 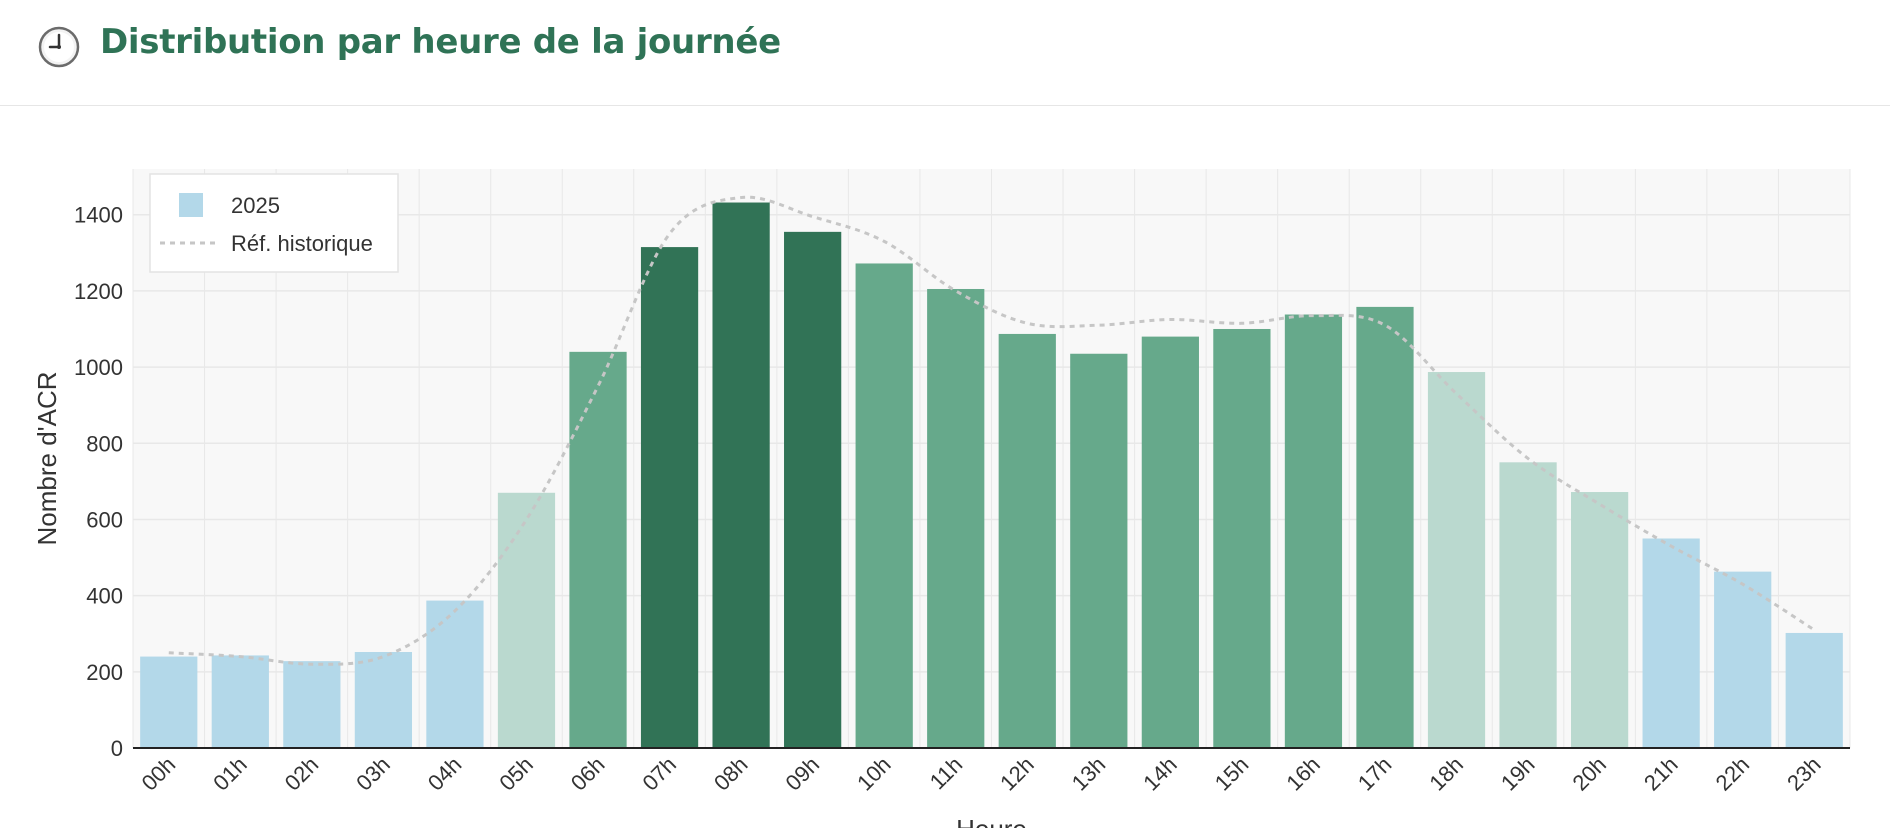 What do you see at coordinates (1456, 560) in the screenshot?
I see `bar-18h` at bounding box center [1456, 560].